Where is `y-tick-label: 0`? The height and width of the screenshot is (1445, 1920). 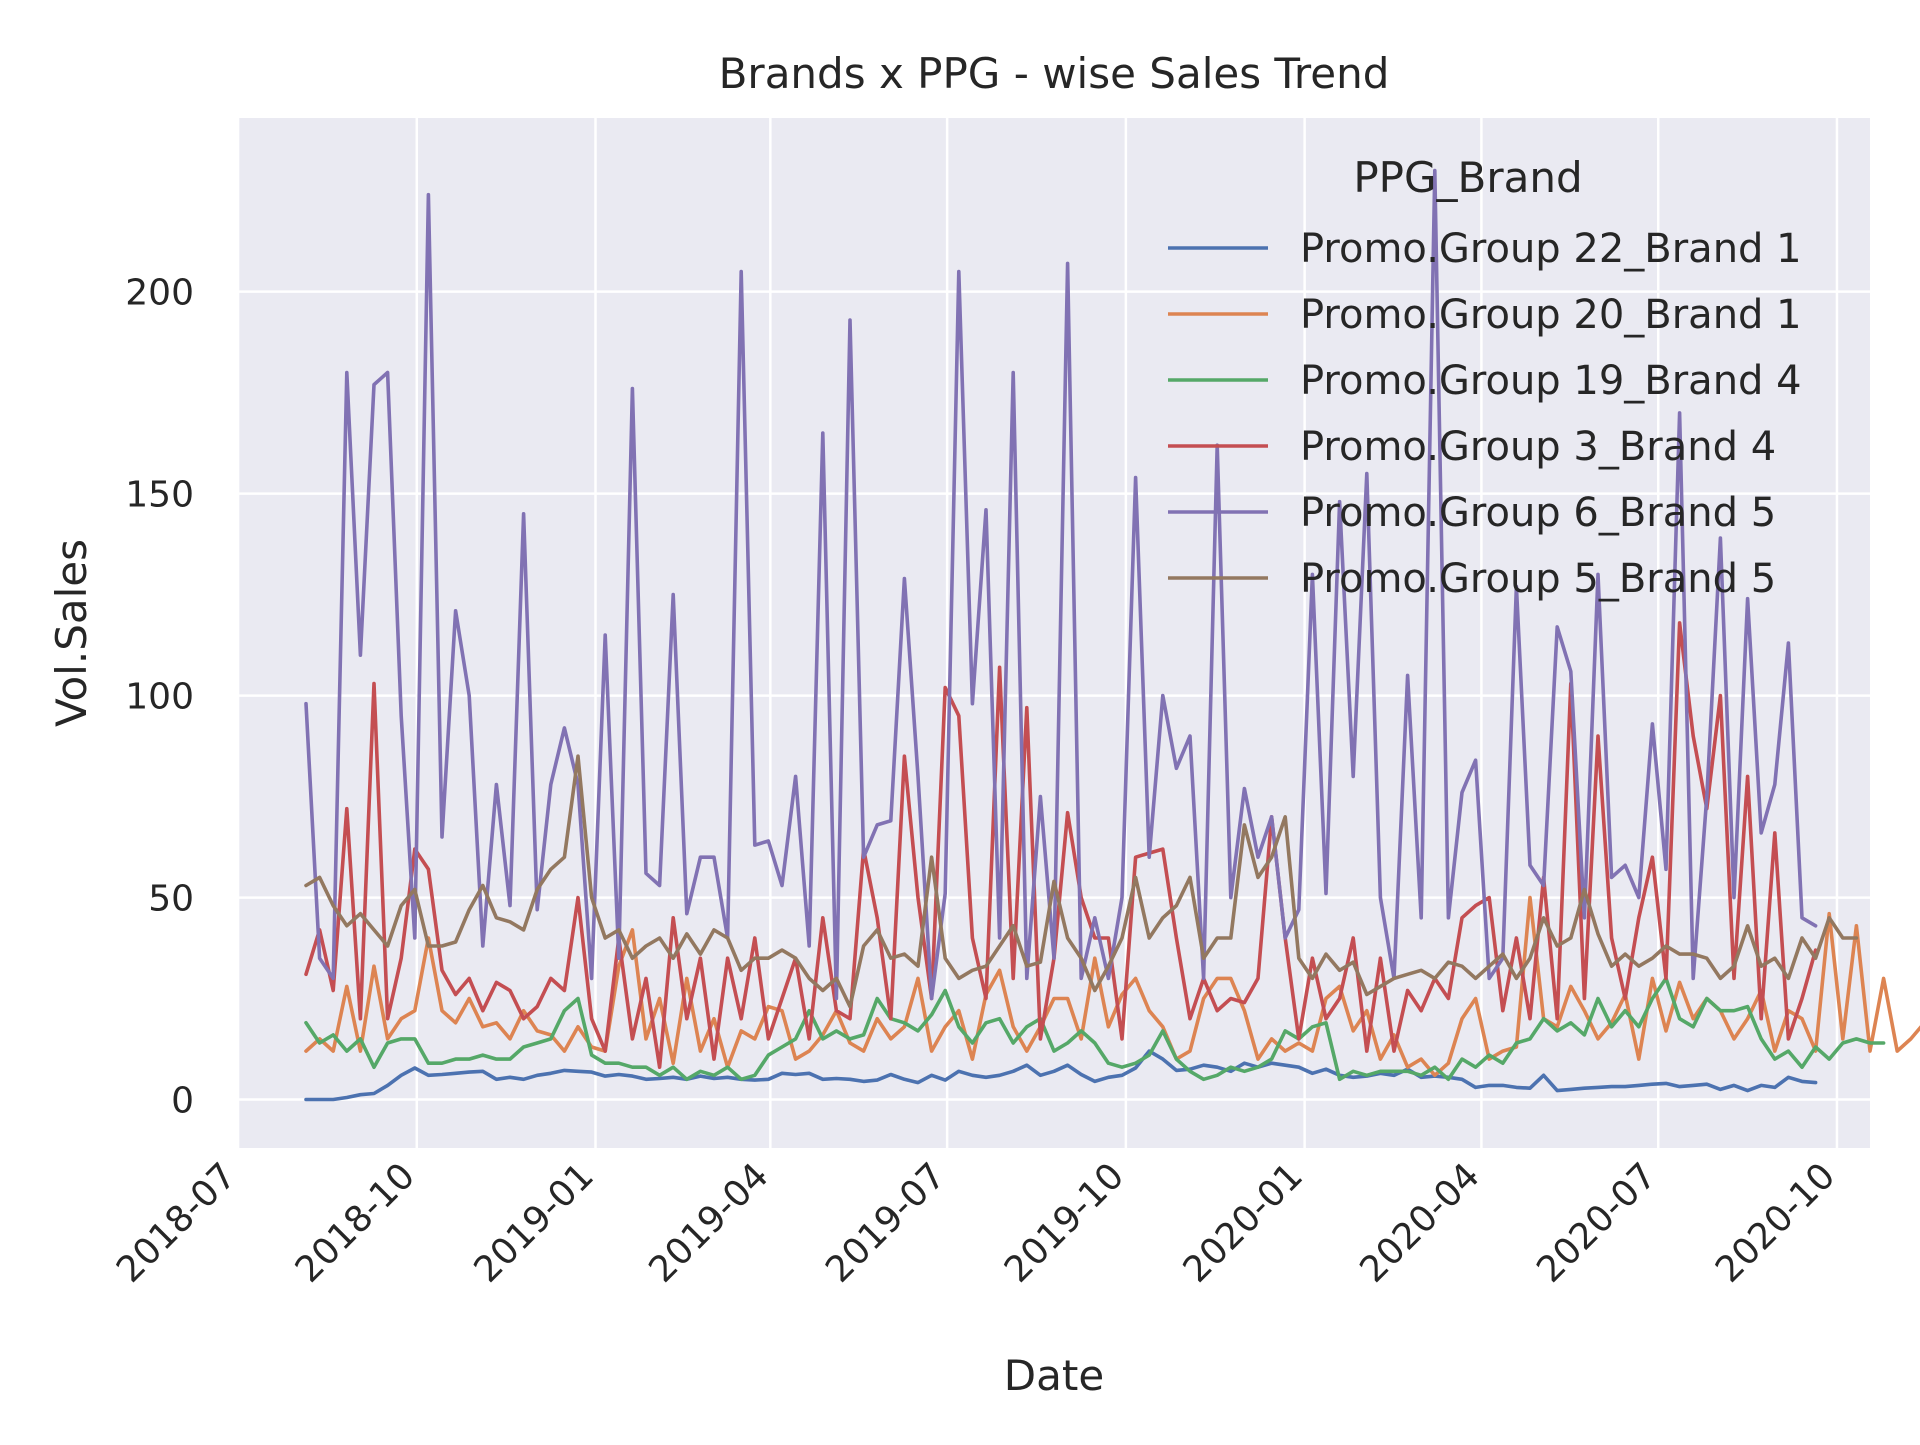 y-tick-label: 0 is located at coordinates (182, 1101).